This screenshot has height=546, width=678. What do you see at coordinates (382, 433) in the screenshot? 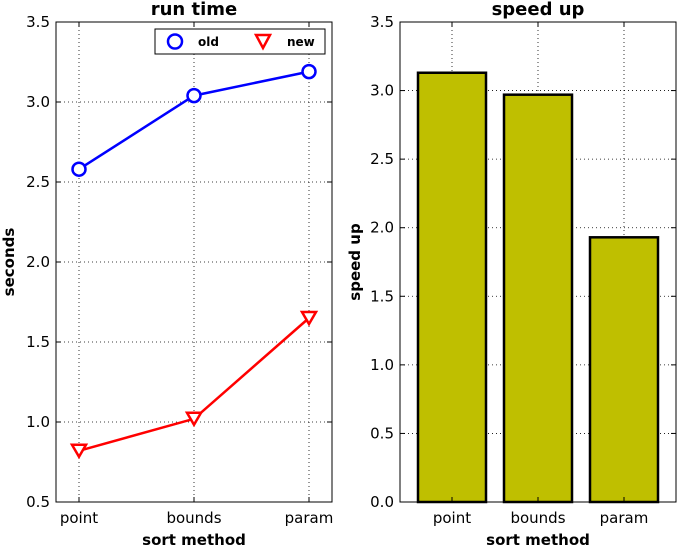
I see `speedup-ytick-label: 0.5` at bounding box center [382, 433].